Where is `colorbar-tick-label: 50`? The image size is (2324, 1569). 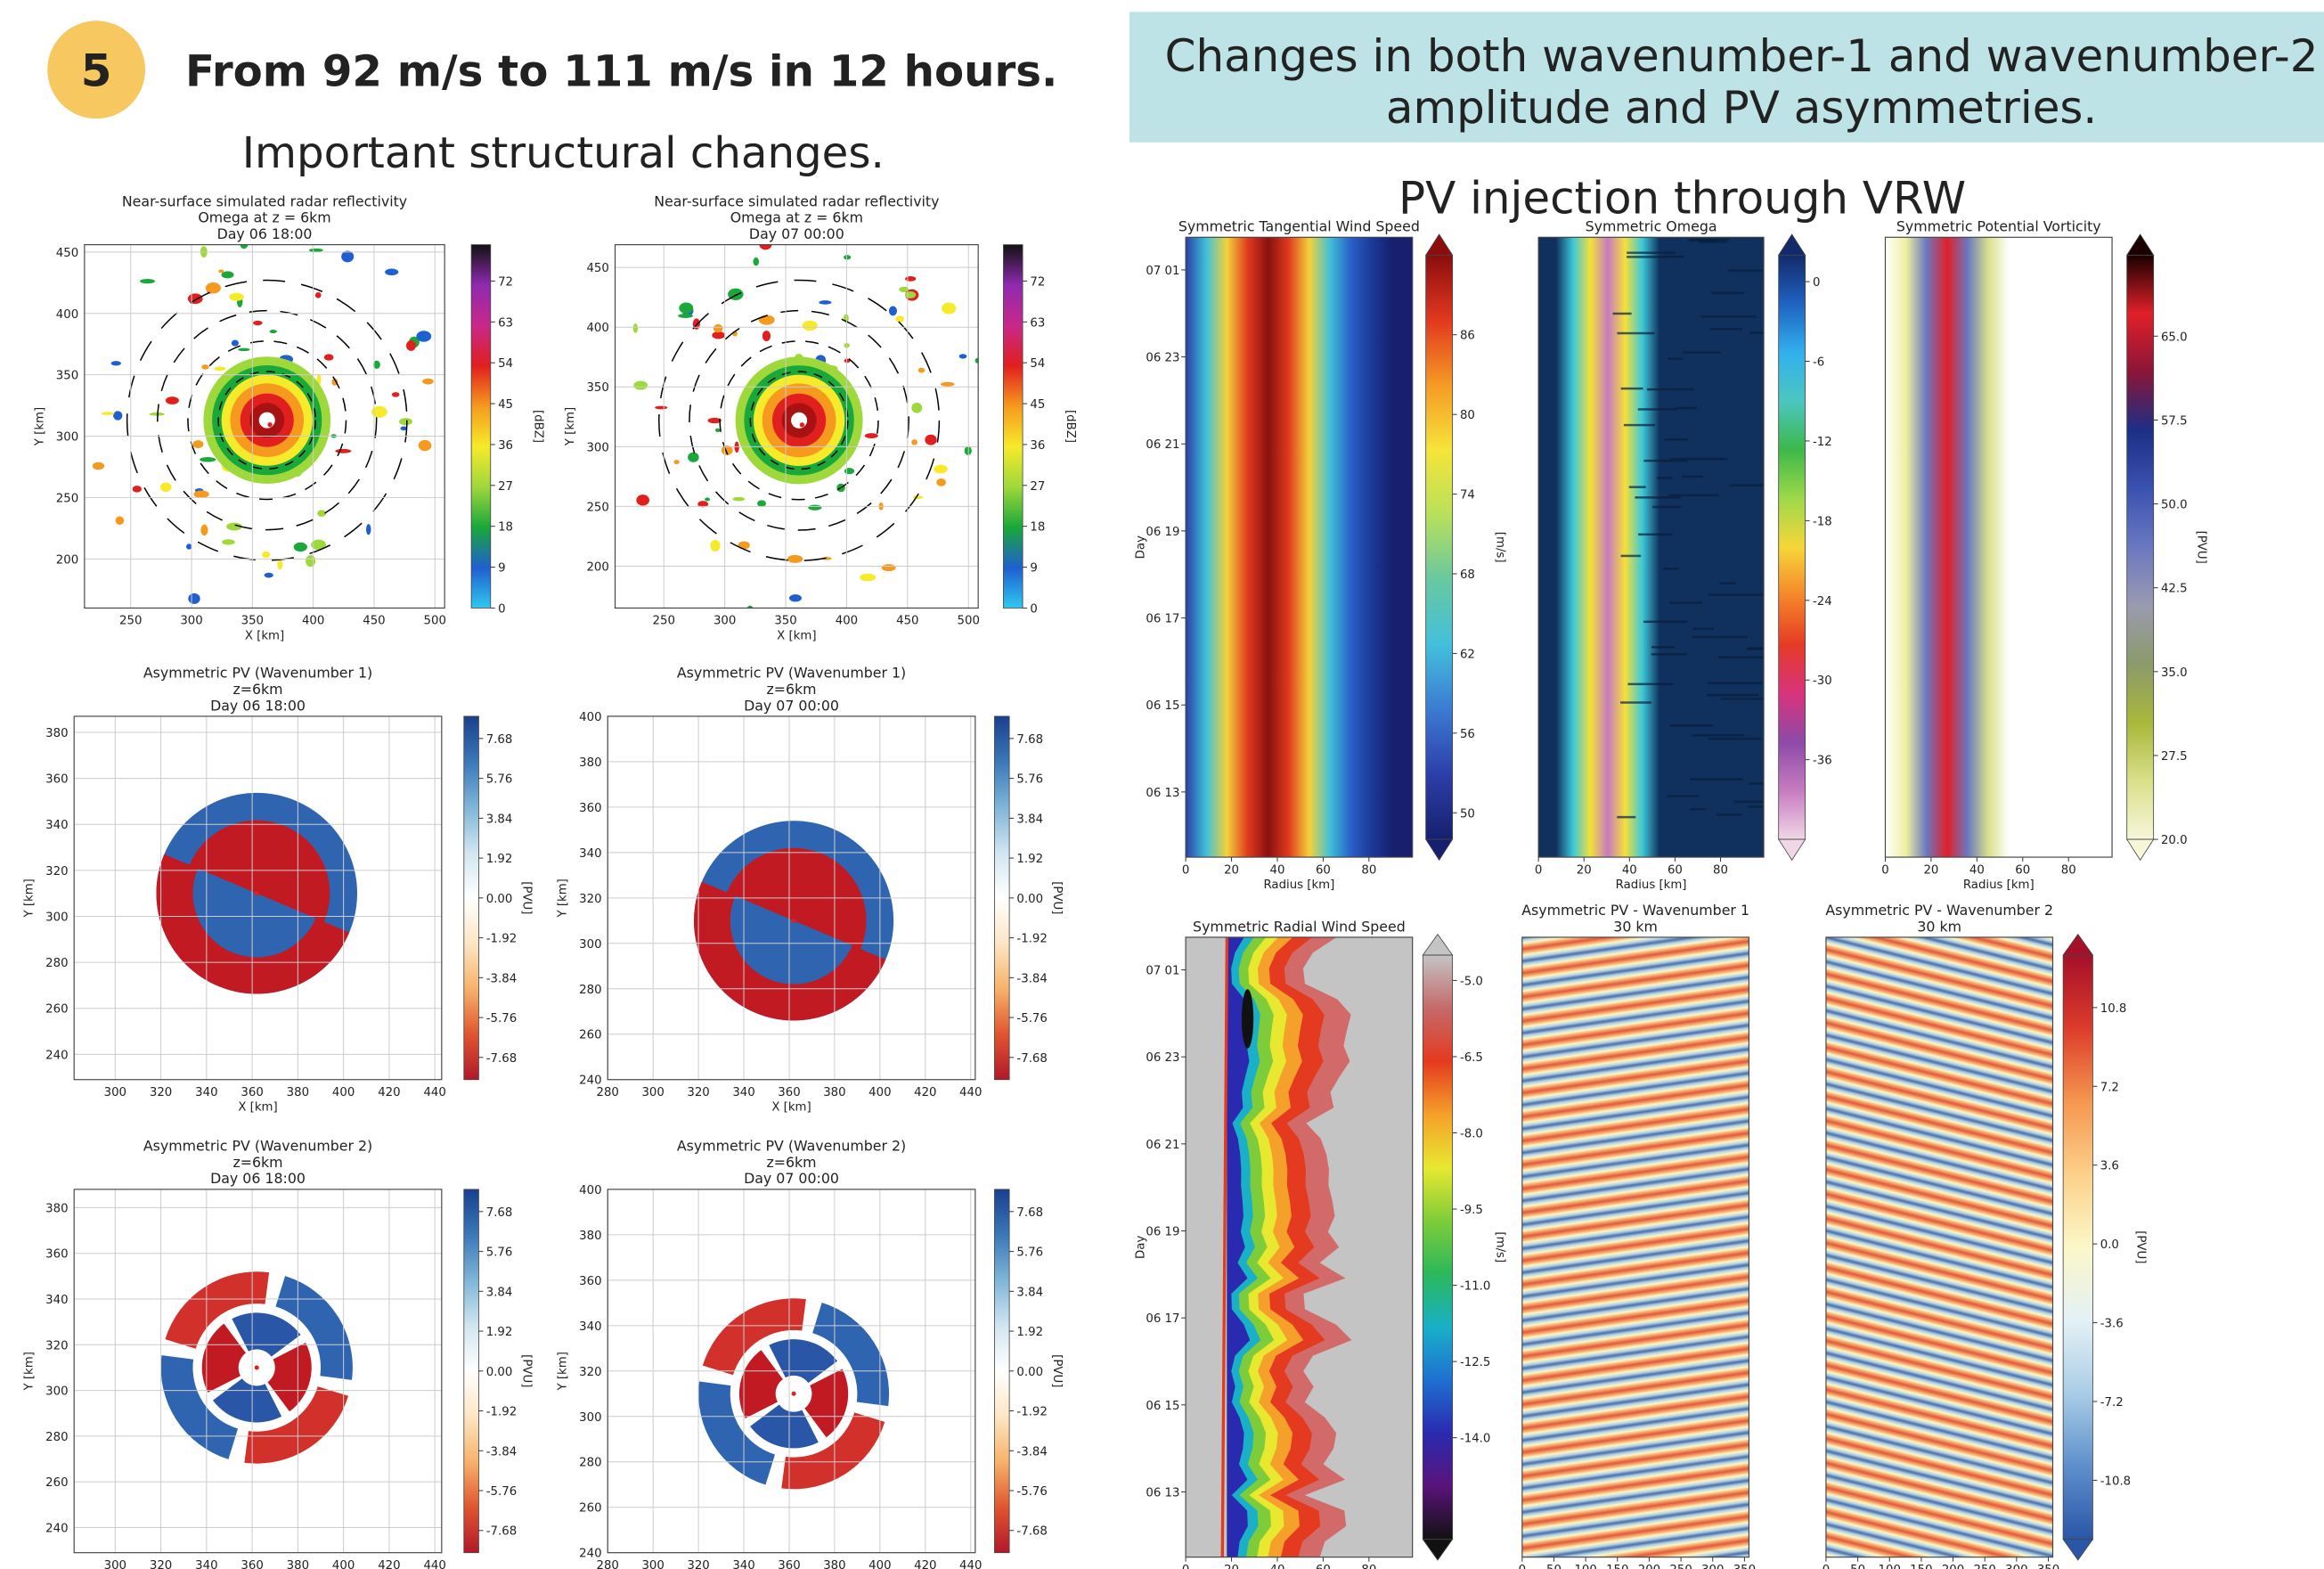 colorbar-tick-label: 50 is located at coordinates (1467, 814).